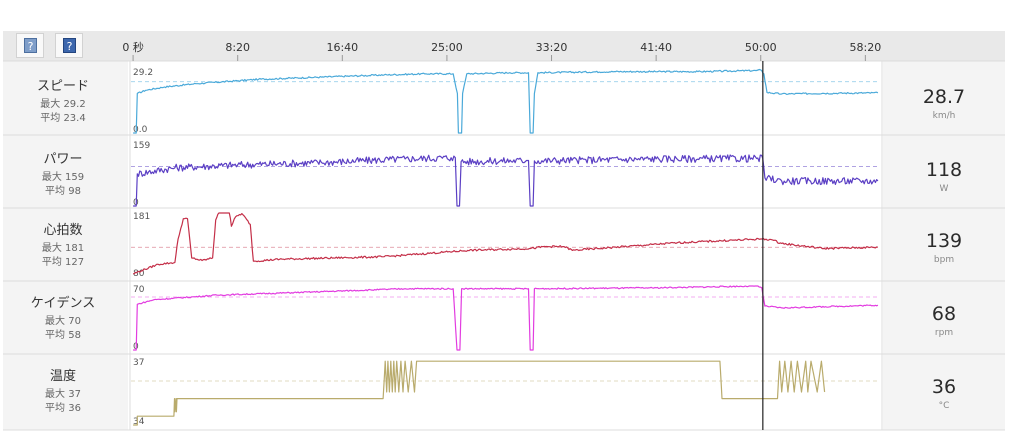 The image size is (1024, 433). I want to click on help-button-1: ?, so click(30, 45).